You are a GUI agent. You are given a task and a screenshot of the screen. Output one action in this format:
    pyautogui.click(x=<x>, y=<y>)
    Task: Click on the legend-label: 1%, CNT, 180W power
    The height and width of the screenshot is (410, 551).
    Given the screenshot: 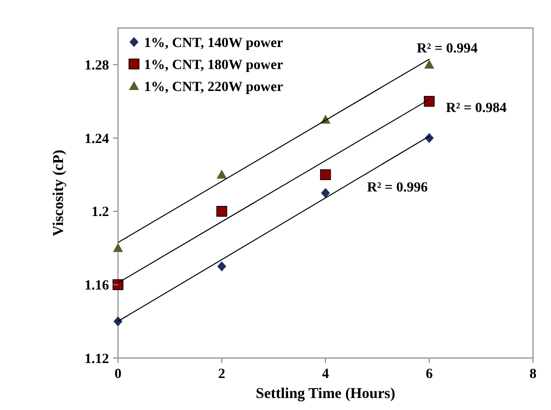 What is the action you would take?
    pyautogui.click(x=214, y=65)
    